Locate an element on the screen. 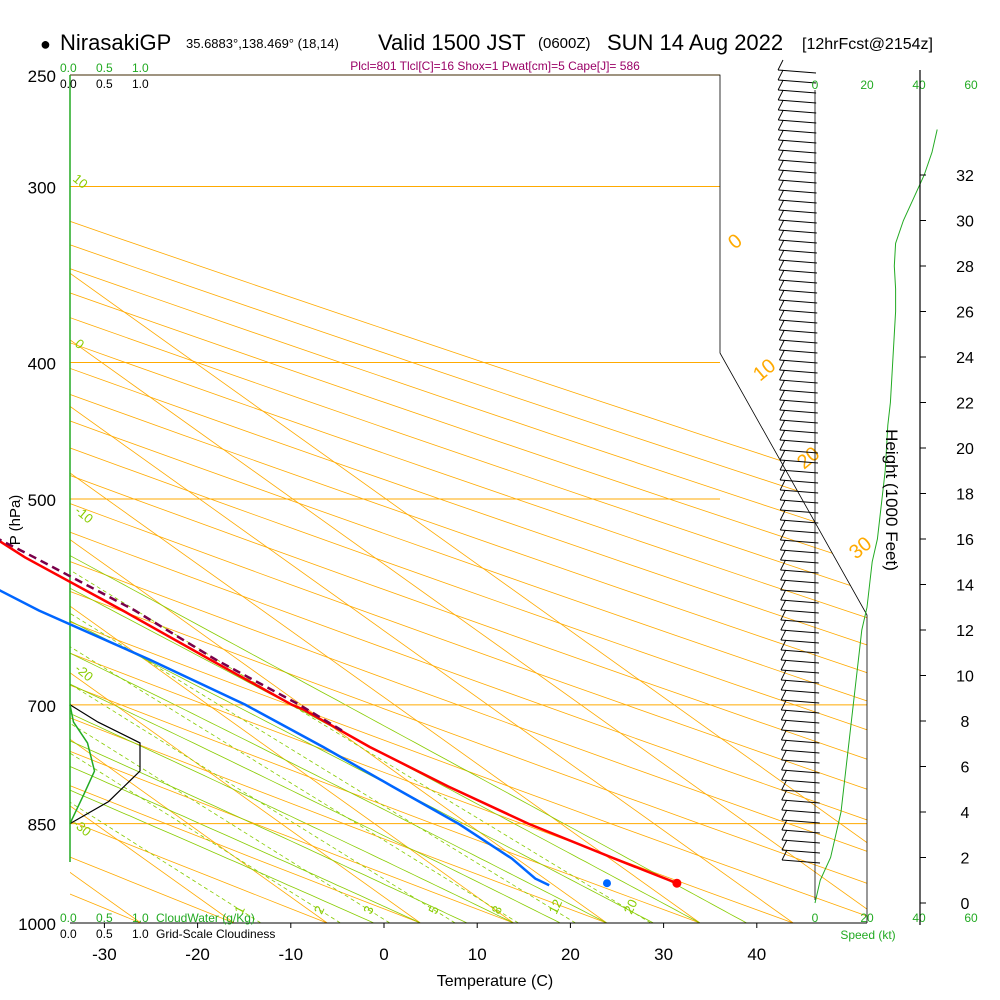  cloudwater-tick-bottom: 0.0 is located at coordinates (68, 918).